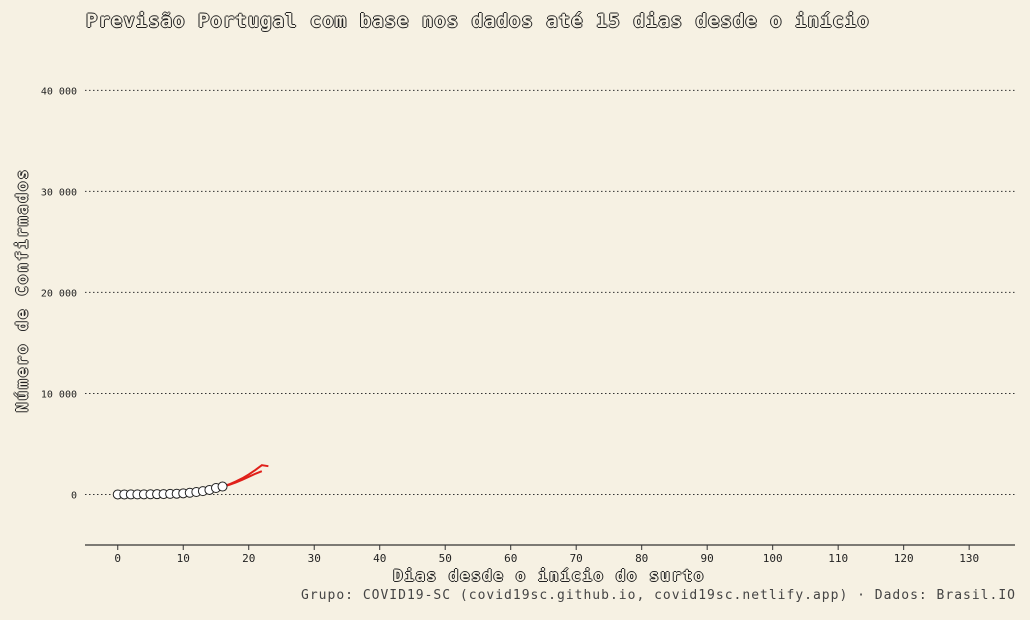  I want to click on x-tick-label: 30, so click(314, 558).